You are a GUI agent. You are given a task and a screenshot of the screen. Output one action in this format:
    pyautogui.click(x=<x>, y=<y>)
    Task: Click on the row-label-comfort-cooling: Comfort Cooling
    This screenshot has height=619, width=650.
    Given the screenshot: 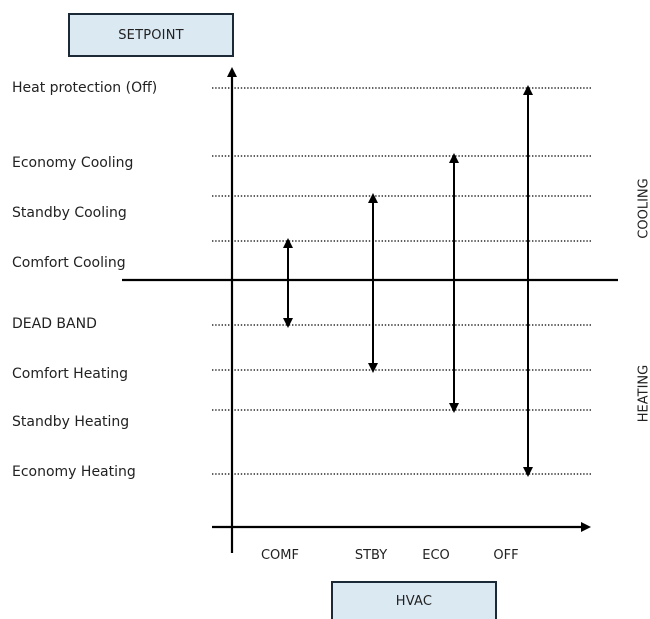 What is the action you would take?
    pyautogui.click(x=69, y=263)
    